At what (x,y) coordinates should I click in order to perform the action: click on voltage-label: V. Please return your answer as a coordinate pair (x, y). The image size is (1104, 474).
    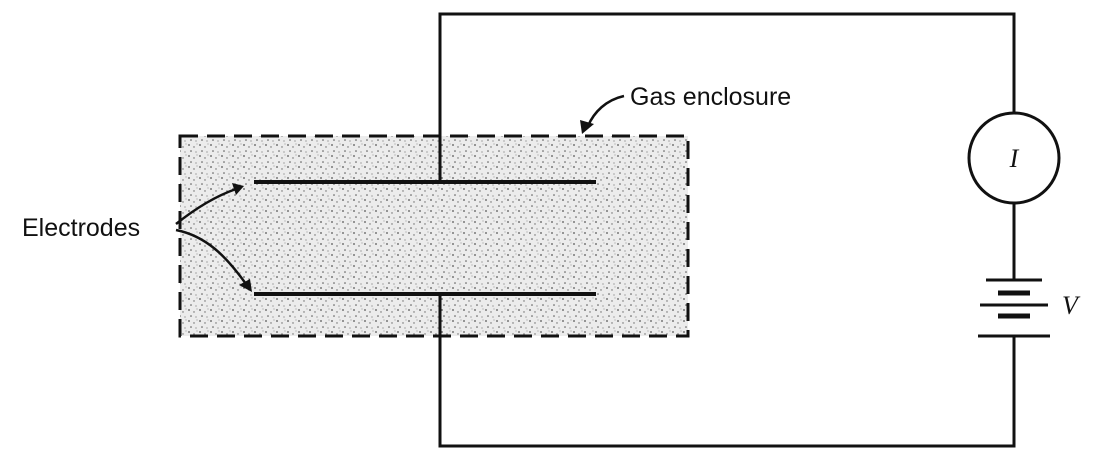
    Looking at the image, I should click on (1071, 305).